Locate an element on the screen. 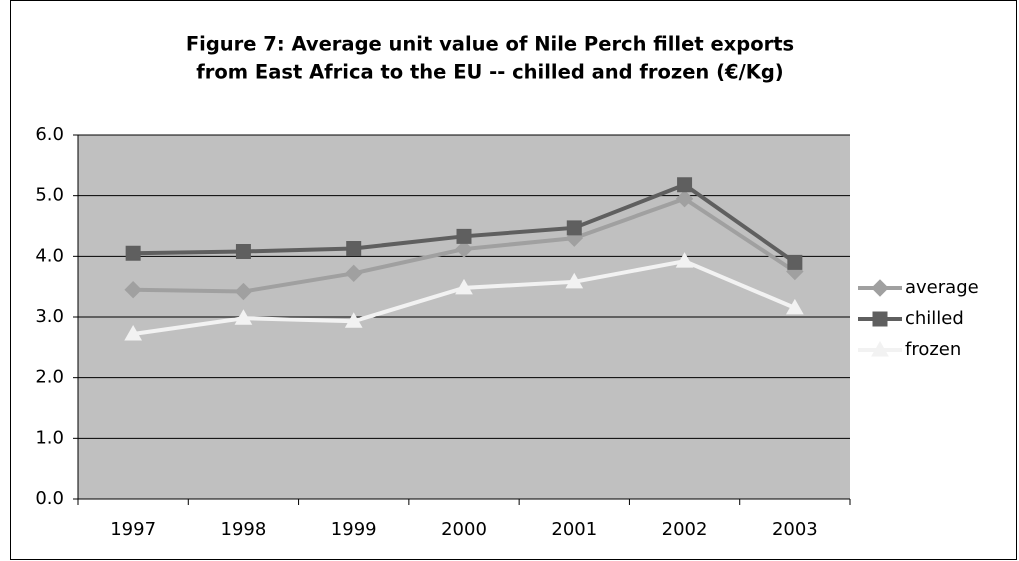  legend-label: average is located at coordinates (942, 287).